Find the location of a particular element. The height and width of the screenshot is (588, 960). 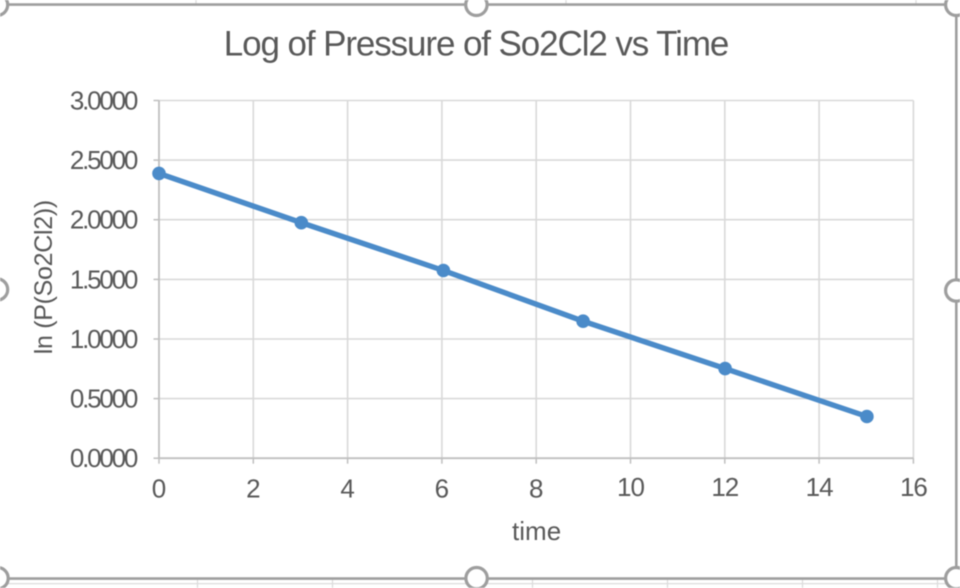

svg-text: 8 is located at coordinates (536, 489).